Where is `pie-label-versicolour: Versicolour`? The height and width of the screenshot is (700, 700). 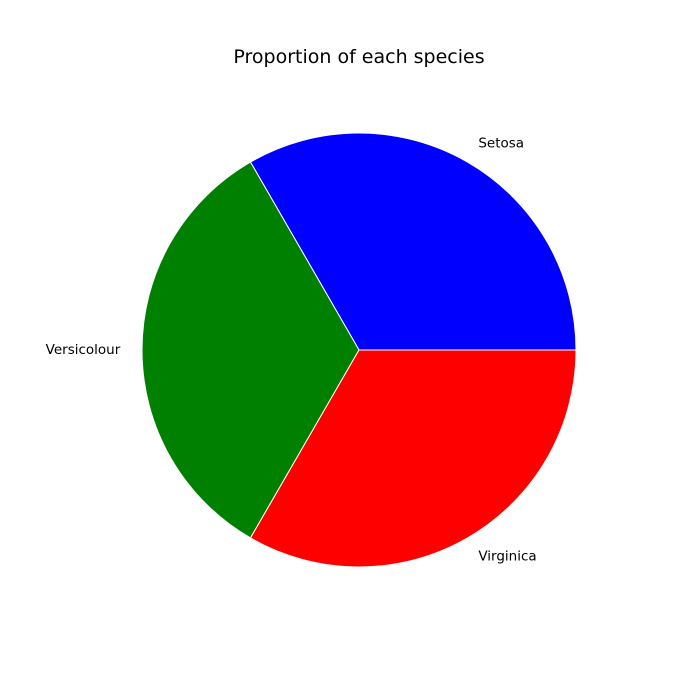 pie-label-versicolour: Versicolour is located at coordinates (83, 350).